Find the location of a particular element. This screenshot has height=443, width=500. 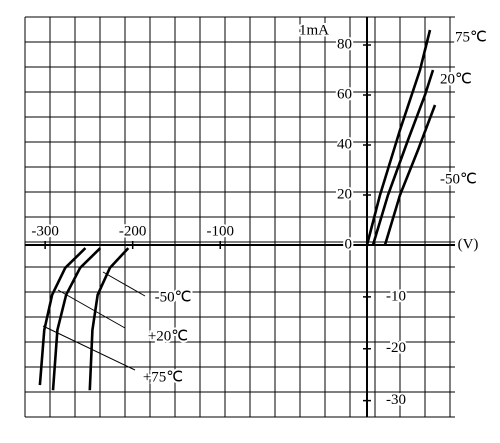

x-tick-label: -200 is located at coordinates (133, 231).